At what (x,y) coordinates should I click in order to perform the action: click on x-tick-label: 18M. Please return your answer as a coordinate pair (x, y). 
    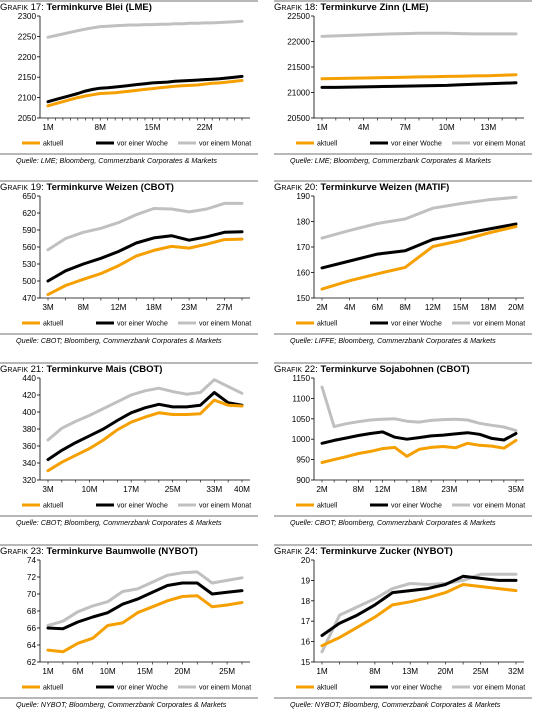
    Looking at the image, I should click on (154, 307).